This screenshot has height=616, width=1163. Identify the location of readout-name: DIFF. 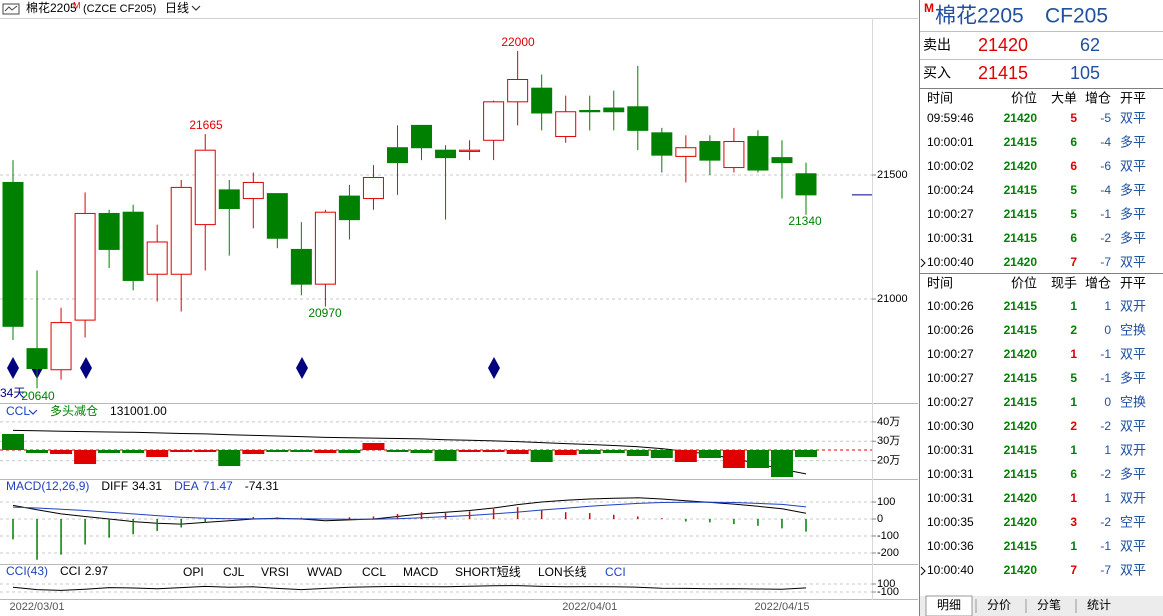
(114, 486).